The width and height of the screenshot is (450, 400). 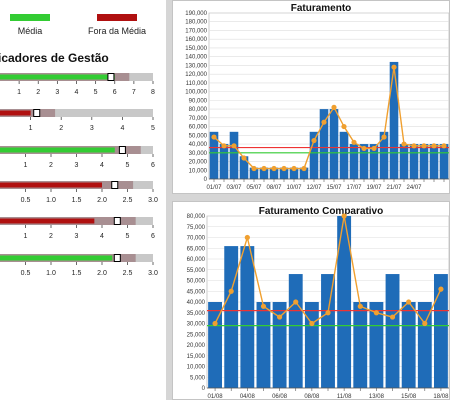 What do you see at coordinates (196, 93) in the screenshot?
I see `y-tick-label: 100,000` at bounding box center [196, 93].